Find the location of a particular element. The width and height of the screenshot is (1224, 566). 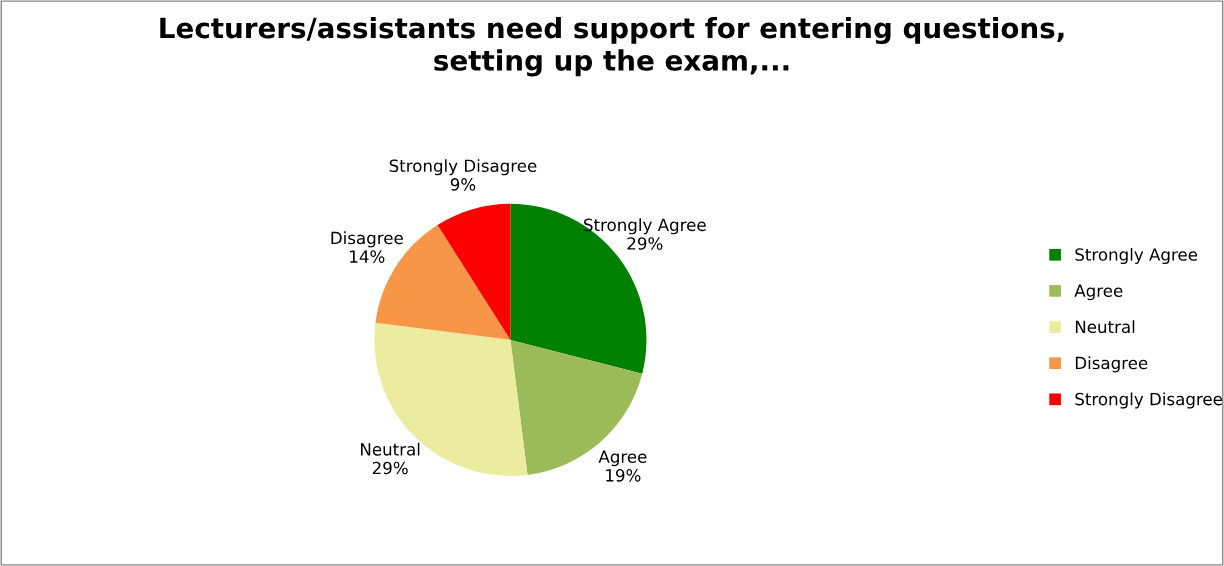

slice-label: Disagree is located at coordinates (367, 239).